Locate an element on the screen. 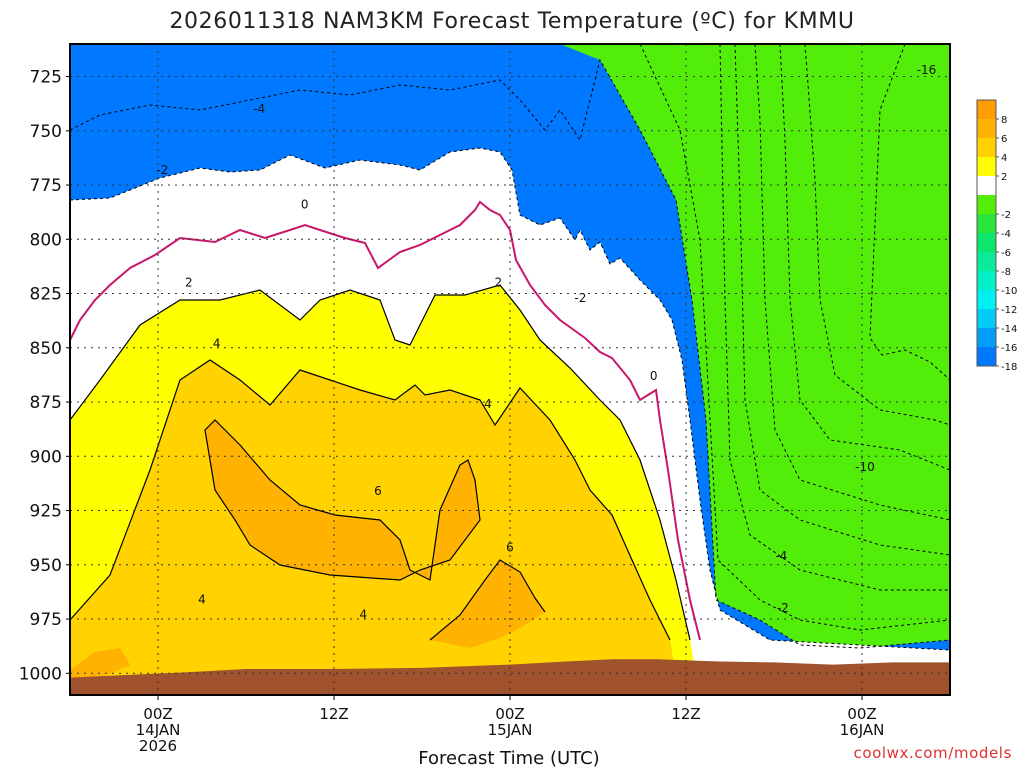  colorbar-tick-label: -4 is located at coordinates (1006, 234).